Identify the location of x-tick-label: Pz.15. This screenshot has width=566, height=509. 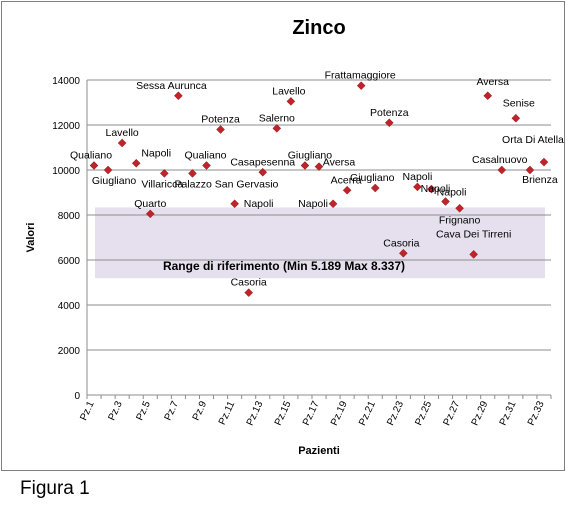
(283, 413).